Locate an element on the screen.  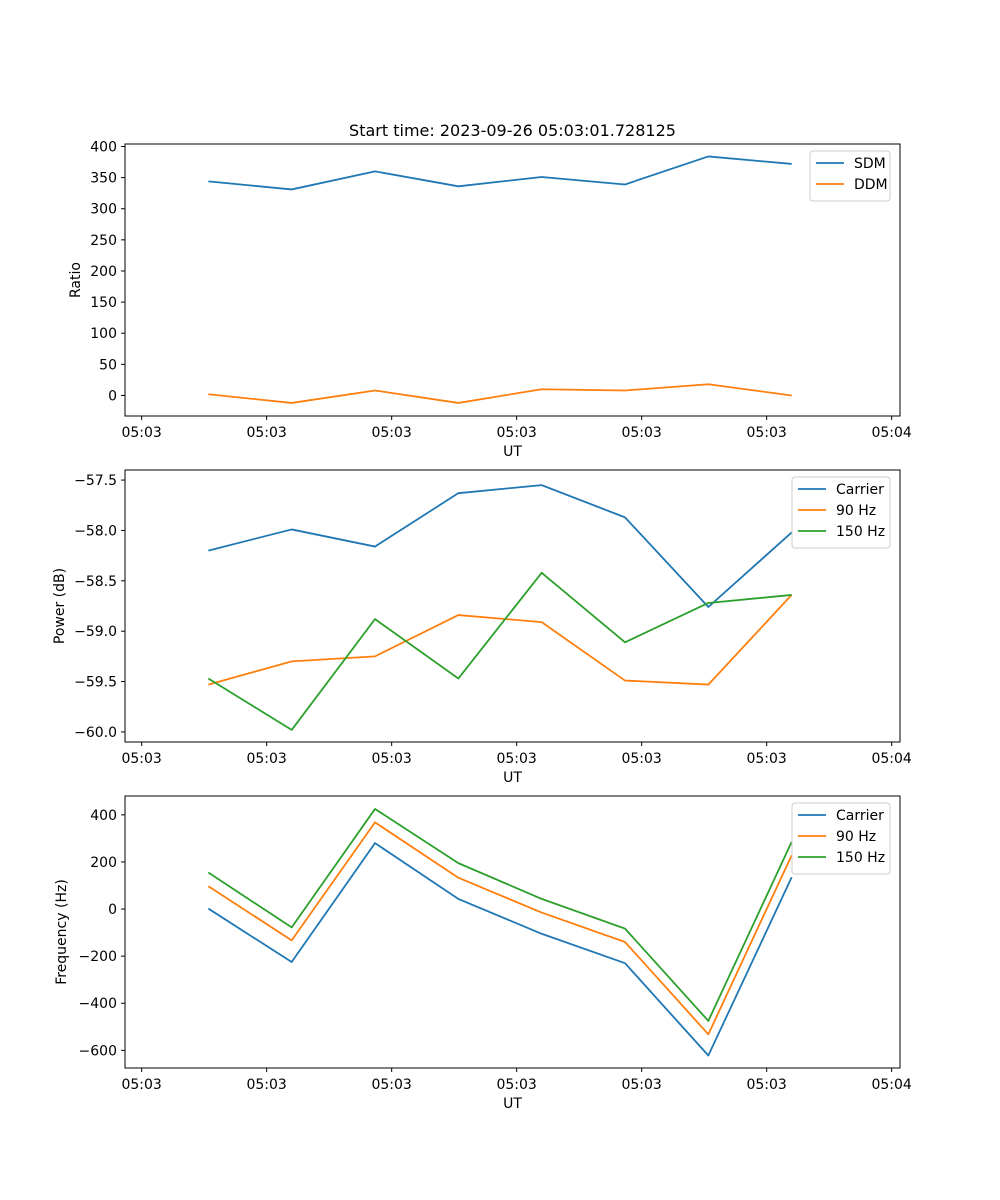
legend-label: SDM is located at coordinates (870, 164).